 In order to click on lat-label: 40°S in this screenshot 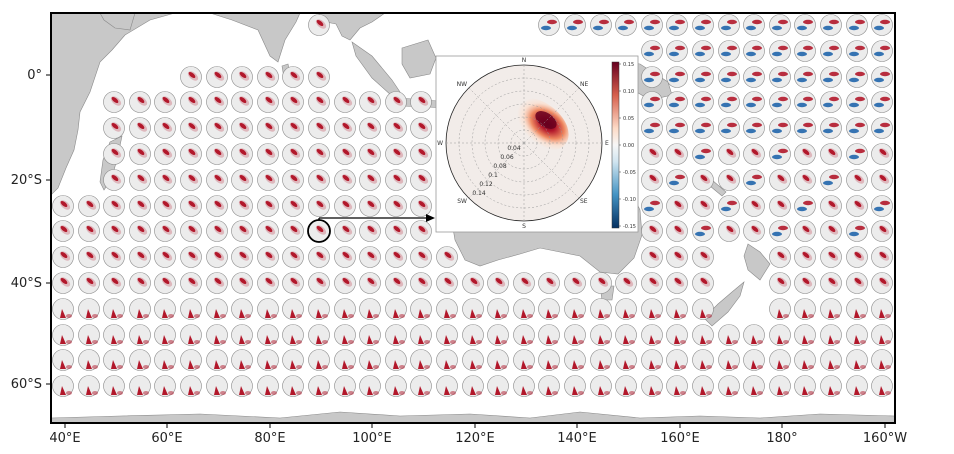, I will do `click(26, 283)`.